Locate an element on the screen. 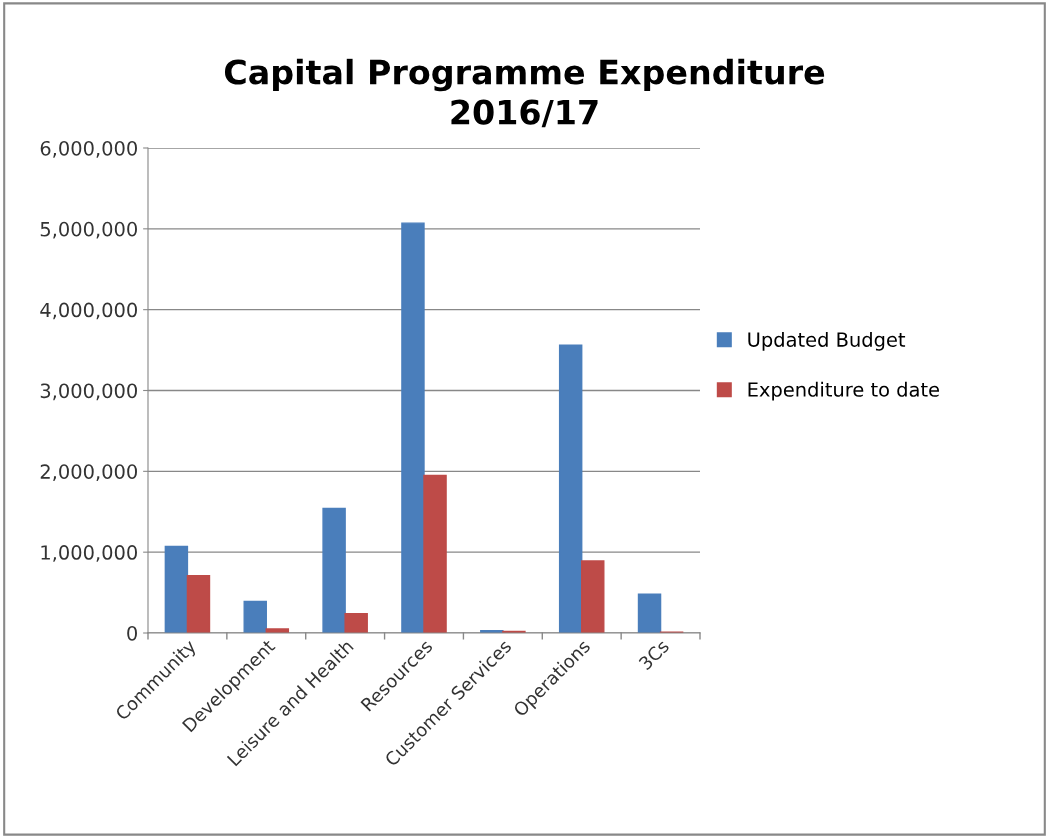 The height and width of the screenshot is (838, 1049). y-tick-label: 1,000,000 is located at coordinates (89, 553).